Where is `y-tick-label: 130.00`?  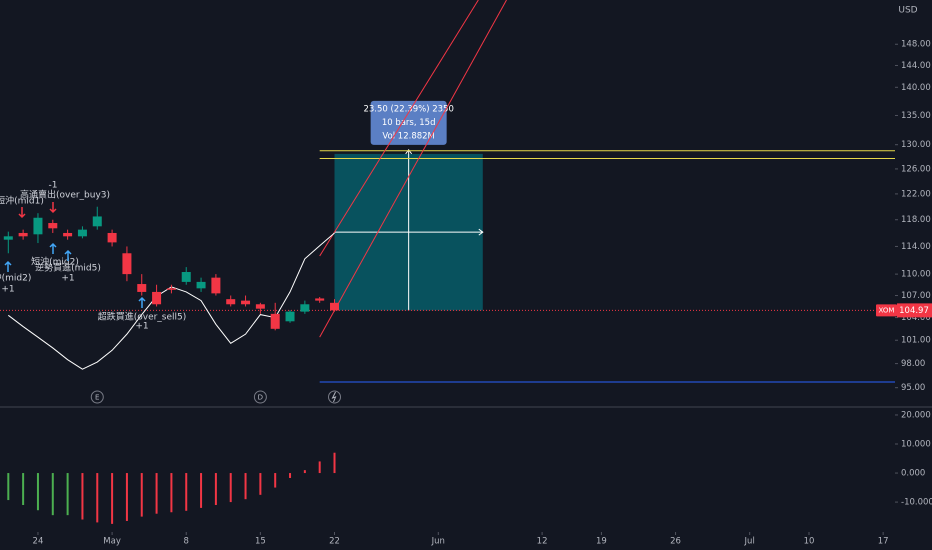
y-tick-label: 130.00 is located at coordinates (916, 145).